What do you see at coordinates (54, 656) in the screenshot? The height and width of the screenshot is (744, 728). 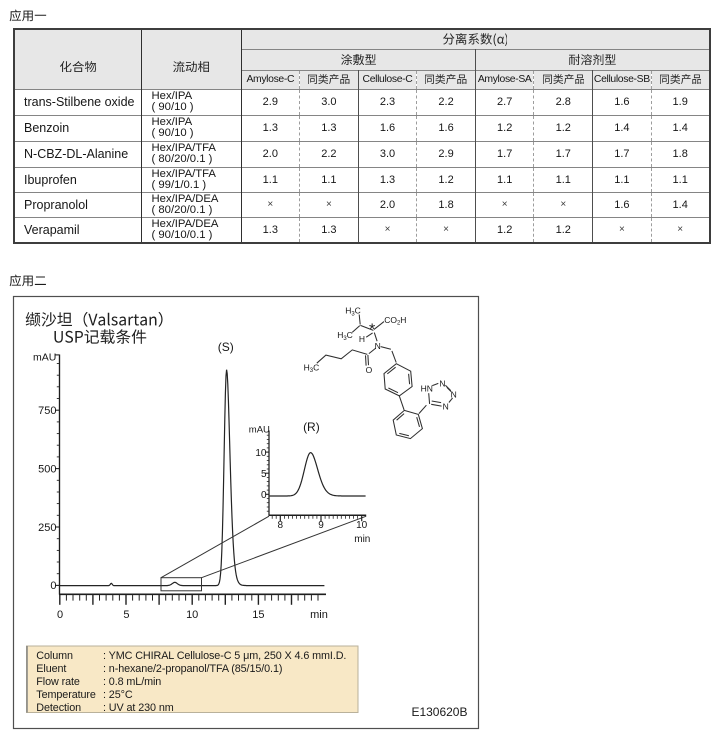 I see `svg-text: Column` at bounding box center [54, 656].